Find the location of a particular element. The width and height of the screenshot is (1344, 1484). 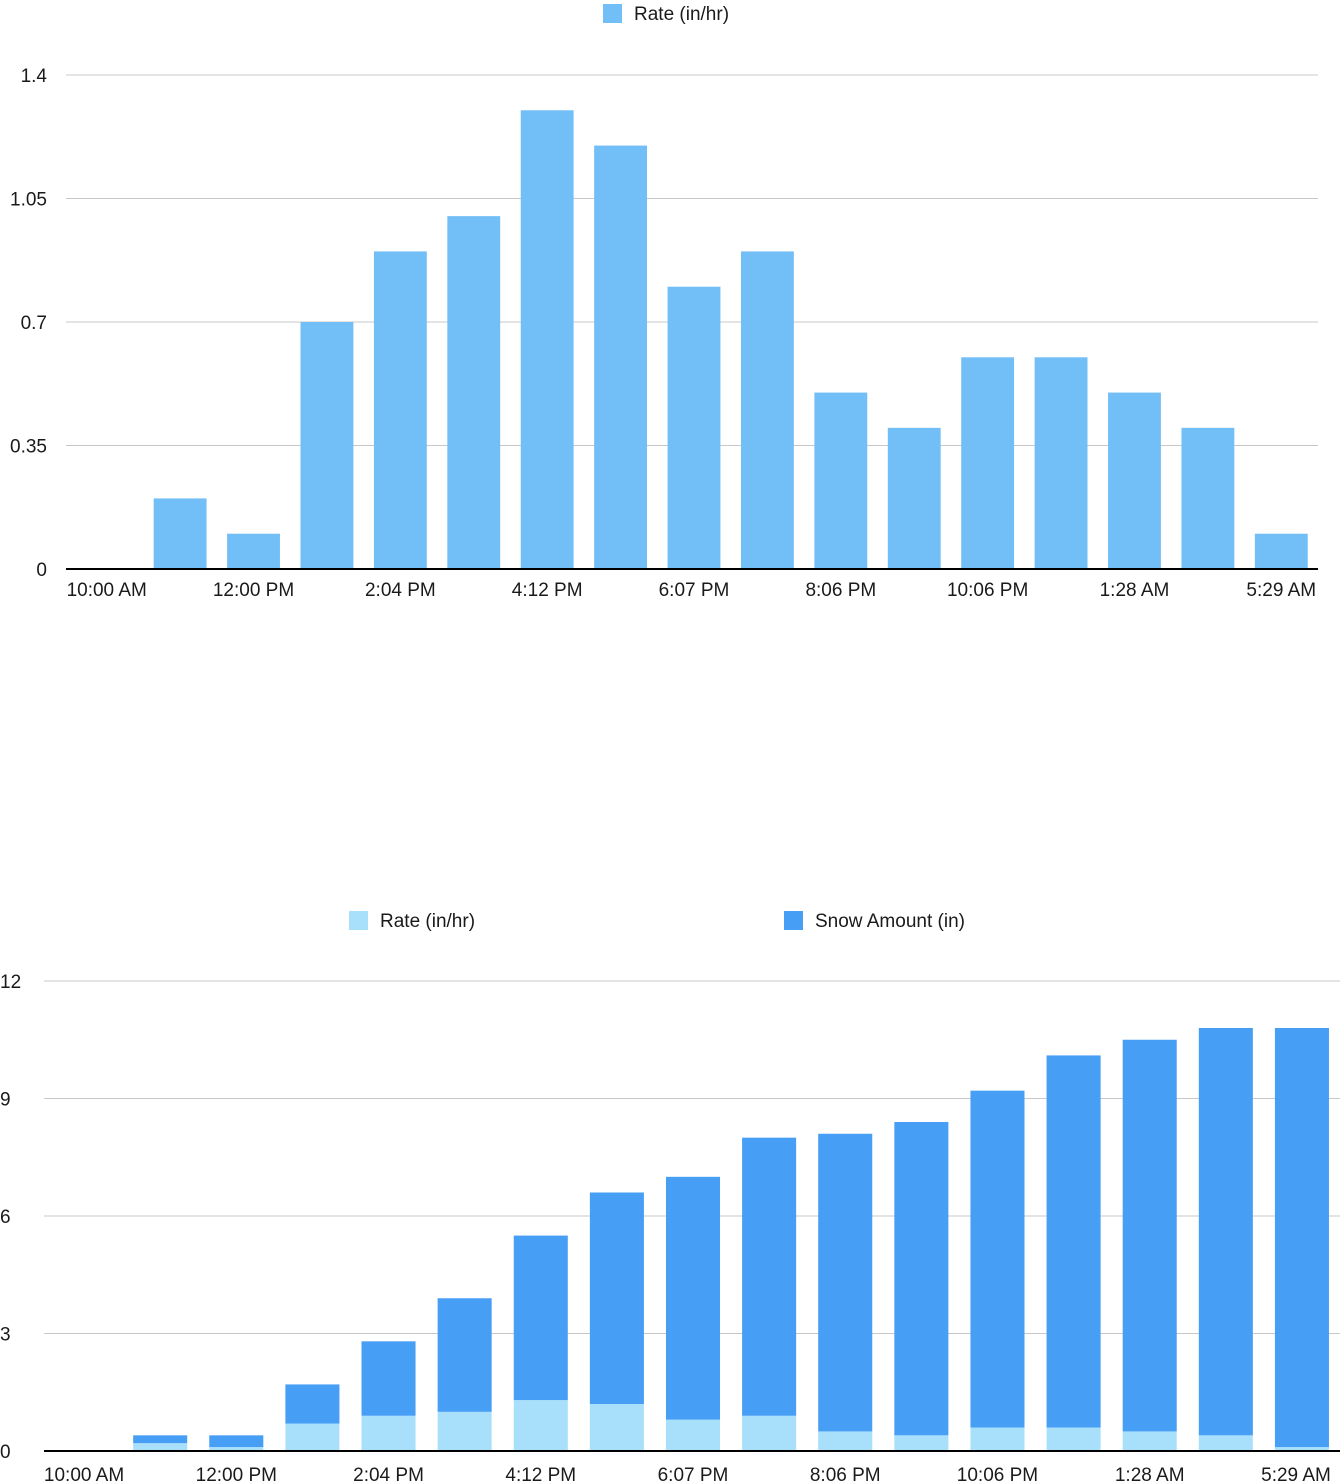

y-tick-label: 9 is located at coordinates (5, 1100).